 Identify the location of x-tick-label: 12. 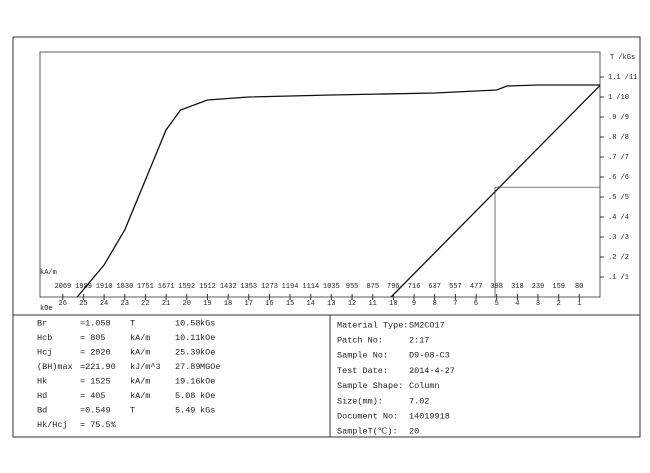
(352, 304).